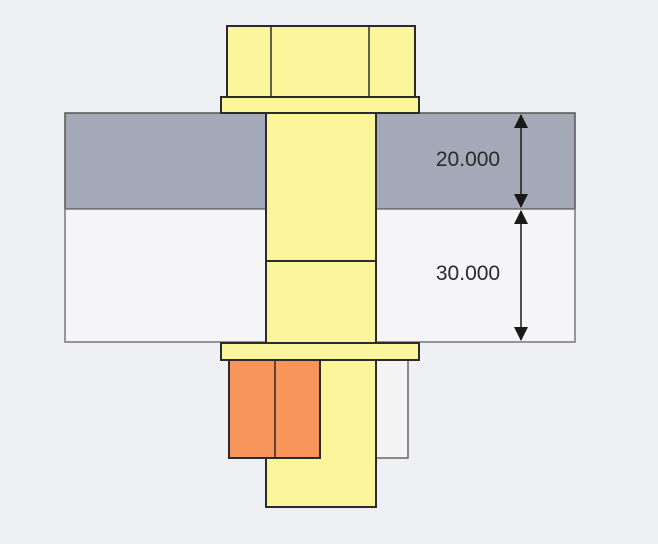 The image size is (658, 544). I want to click on dimension-lower: 30.000, so click(482, 275).